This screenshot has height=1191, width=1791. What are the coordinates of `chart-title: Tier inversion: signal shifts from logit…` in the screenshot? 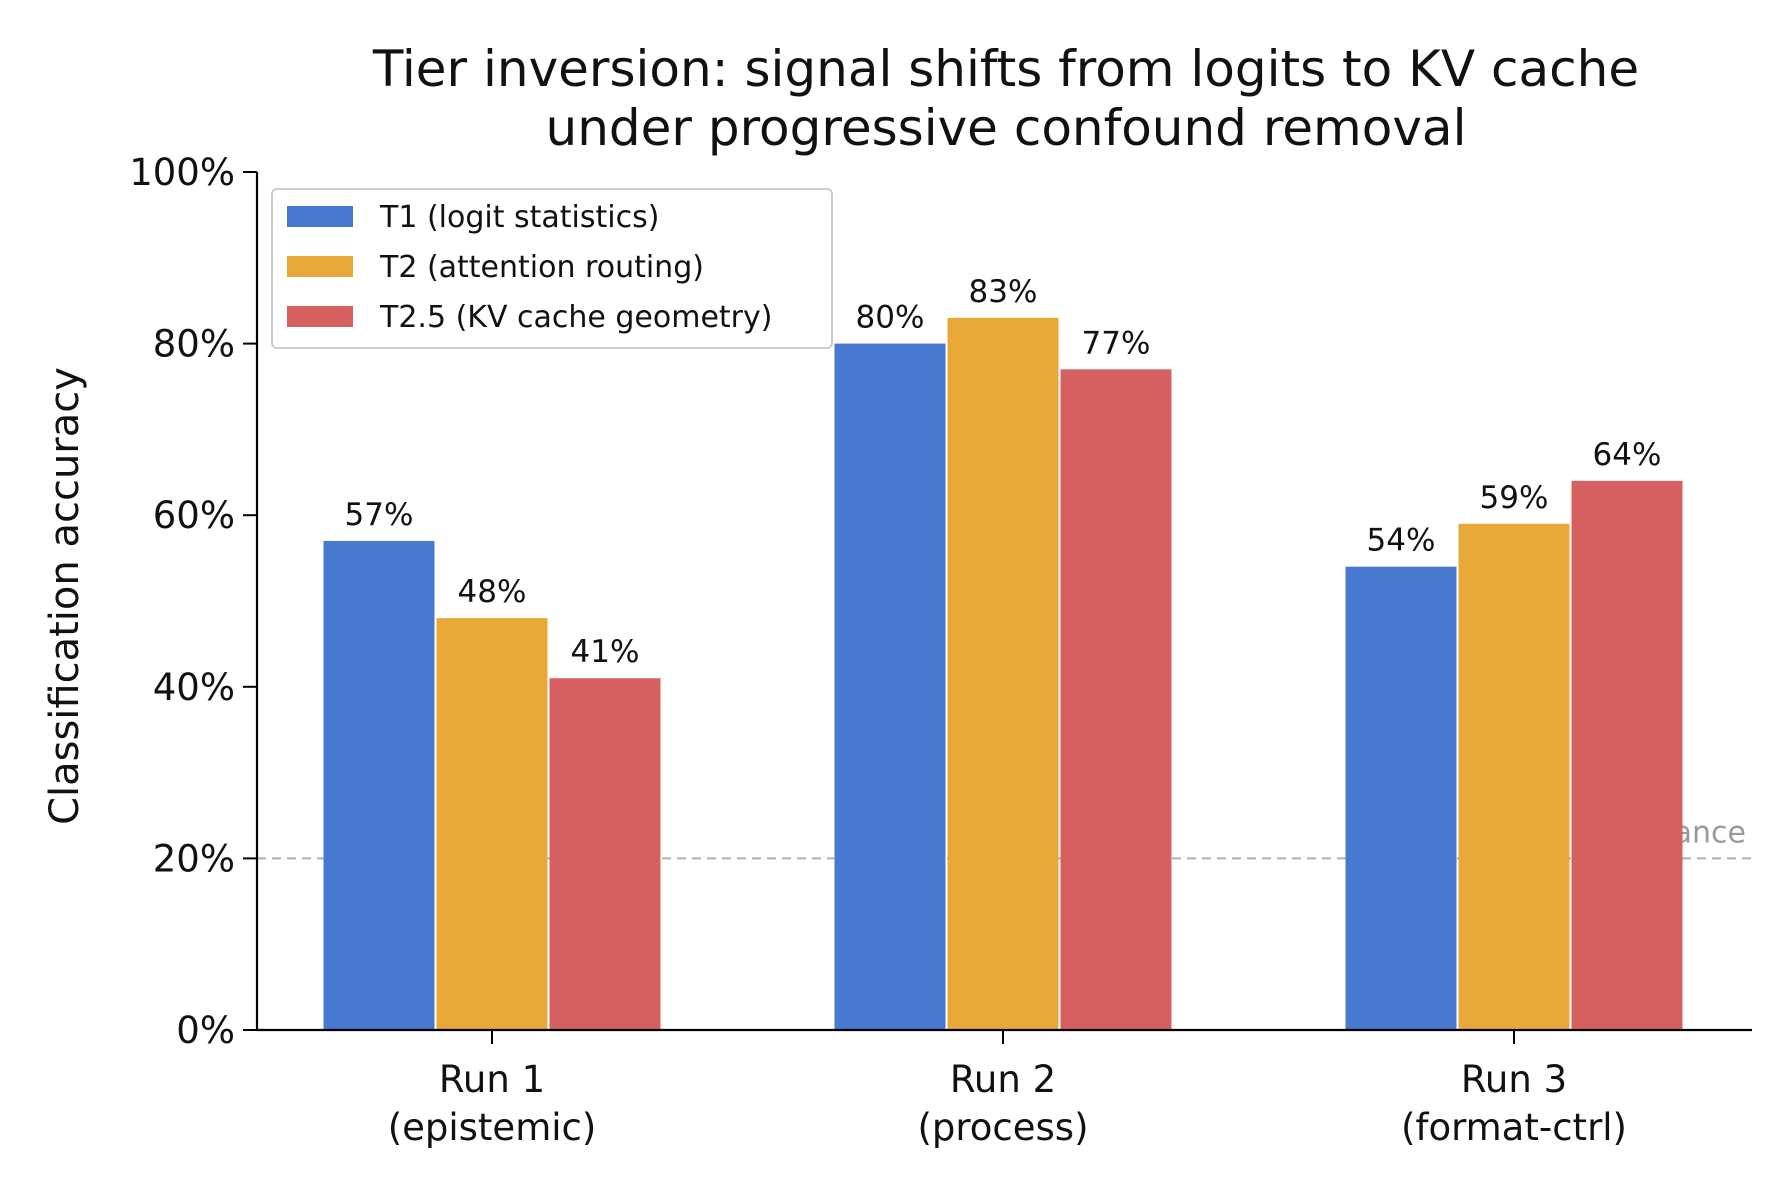 It's located at (1005, 69).